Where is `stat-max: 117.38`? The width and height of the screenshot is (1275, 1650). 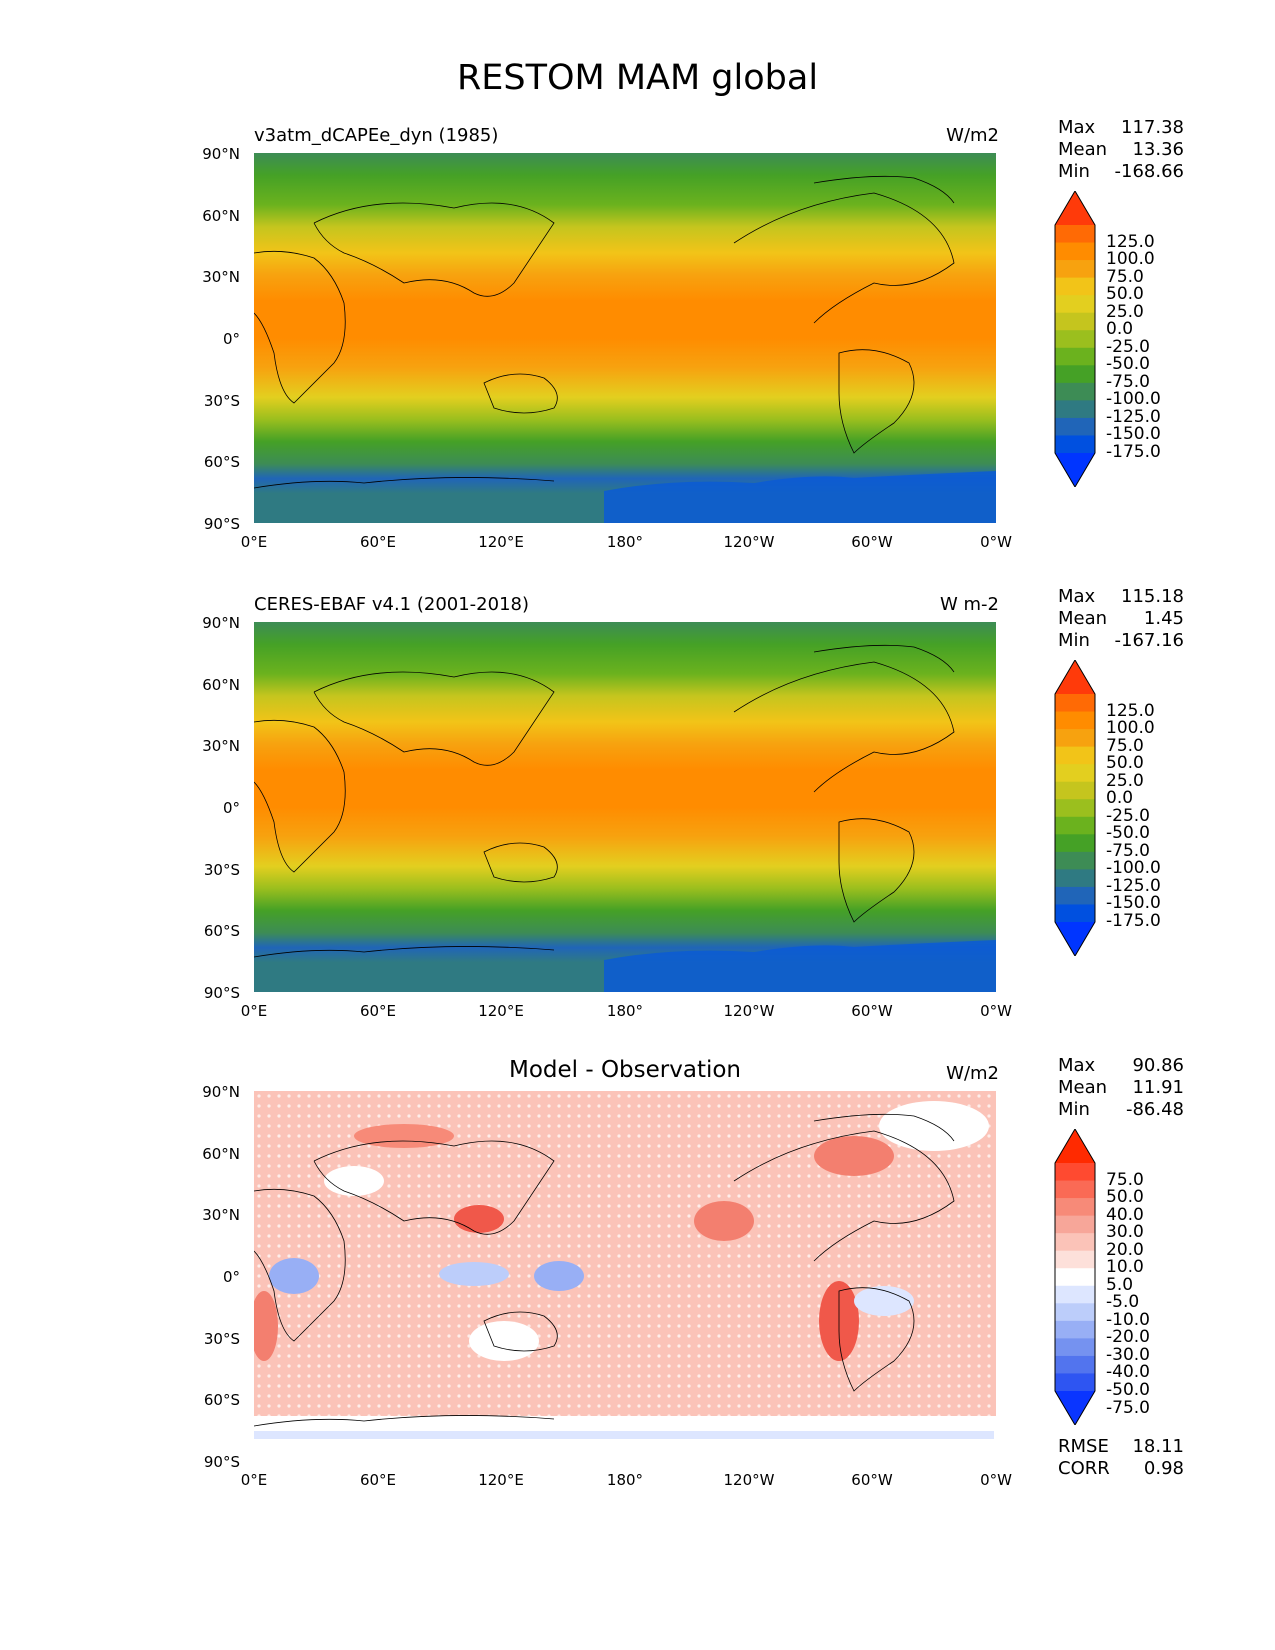
stat-max: 117.38 is located at coordinates (1152, 127).